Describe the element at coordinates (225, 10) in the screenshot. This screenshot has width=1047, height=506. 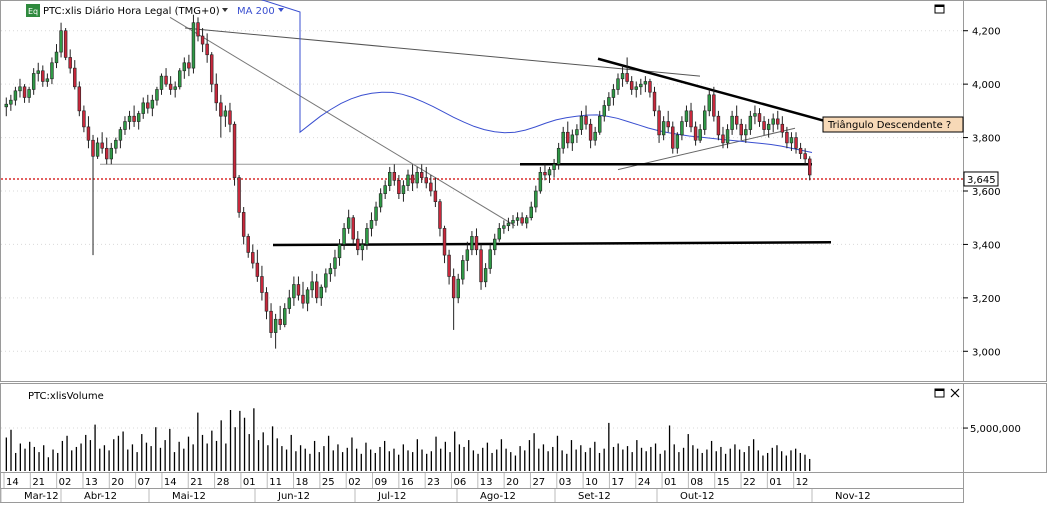
I see `symbol-dropdown-icon` at that location.